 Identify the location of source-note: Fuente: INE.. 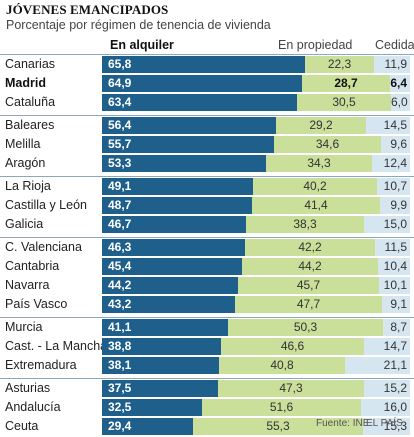
(344, 423).